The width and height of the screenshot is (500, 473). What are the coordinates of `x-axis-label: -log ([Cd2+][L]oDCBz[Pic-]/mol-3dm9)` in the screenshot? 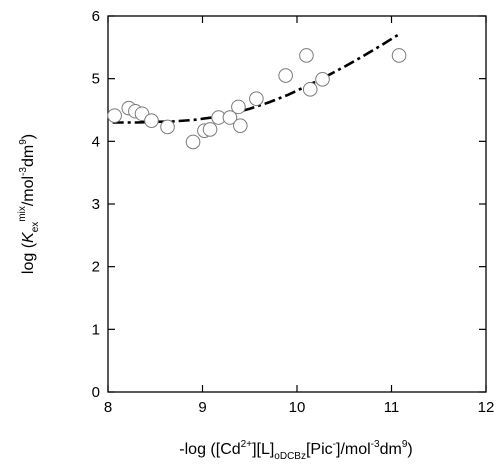 It's located at (295, 450).